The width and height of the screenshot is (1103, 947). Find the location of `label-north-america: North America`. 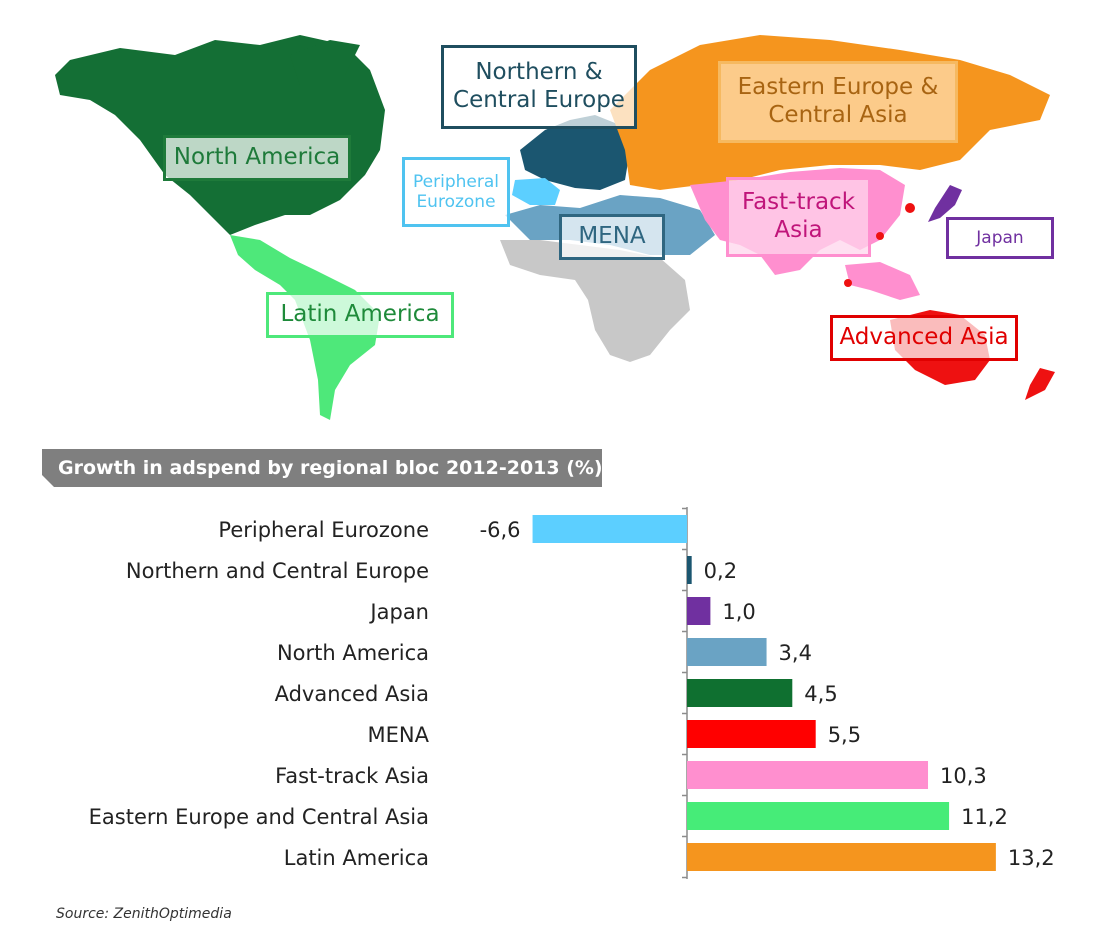

label-north-america: North America is located at coordinates (257, 158).